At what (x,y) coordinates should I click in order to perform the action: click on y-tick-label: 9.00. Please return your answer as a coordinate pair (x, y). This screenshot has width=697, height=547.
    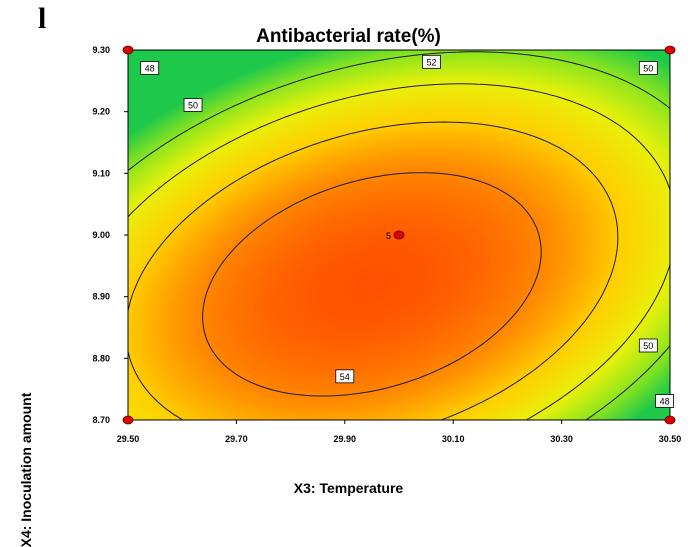
    Looking at the image, I should click on (101, 235).